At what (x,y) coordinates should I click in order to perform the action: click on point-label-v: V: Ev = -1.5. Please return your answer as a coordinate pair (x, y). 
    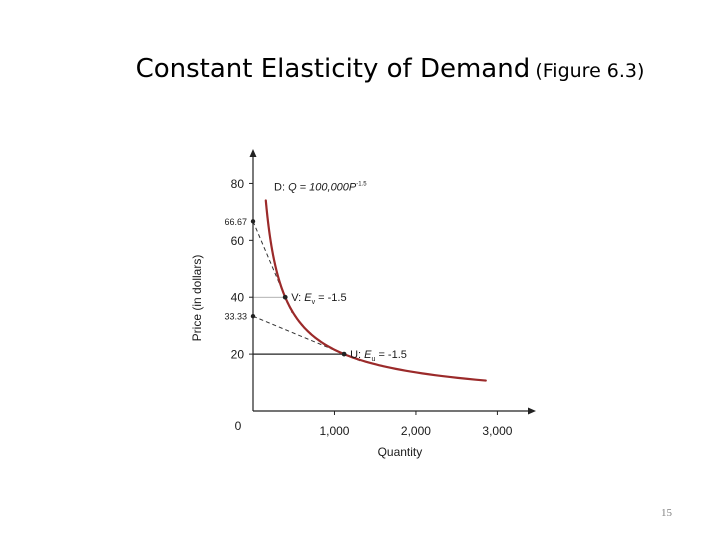
    Looking at the image, I should click on (318, 299).